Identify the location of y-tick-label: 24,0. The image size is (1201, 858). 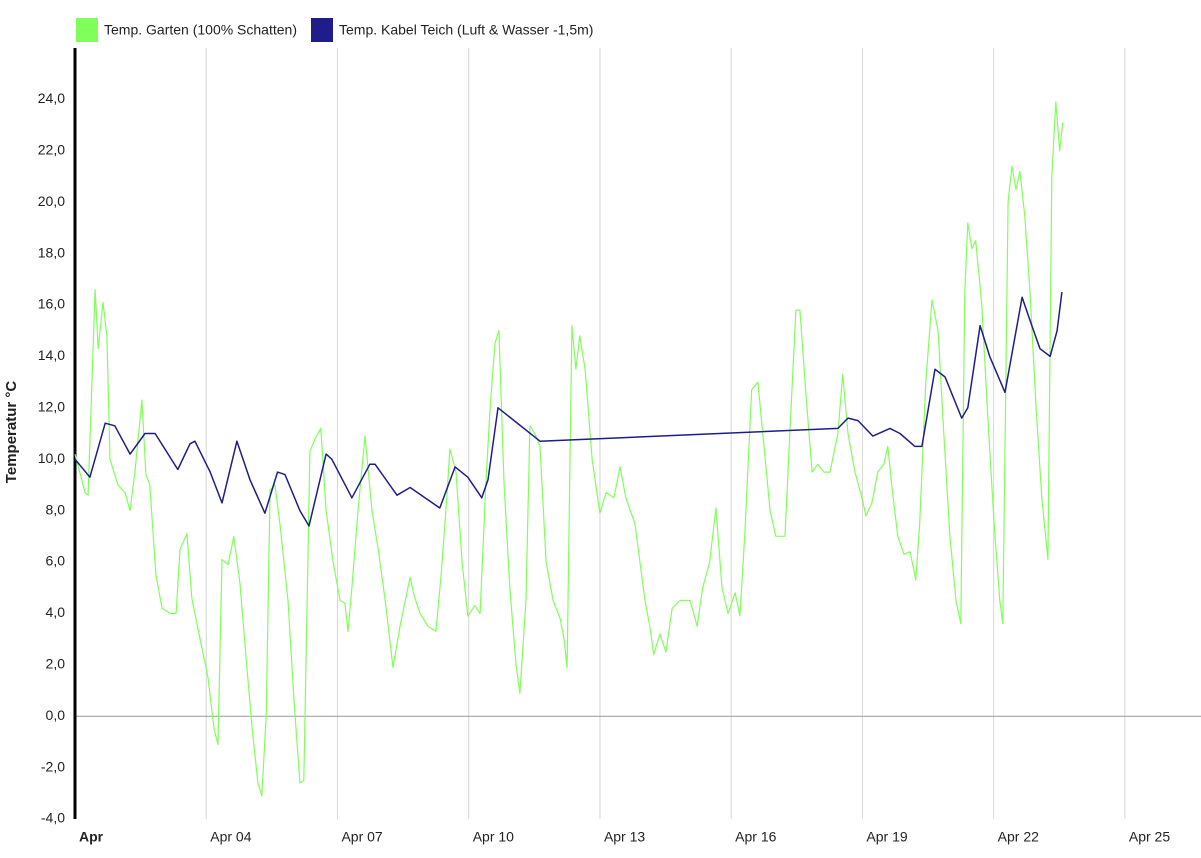
(51, 98).